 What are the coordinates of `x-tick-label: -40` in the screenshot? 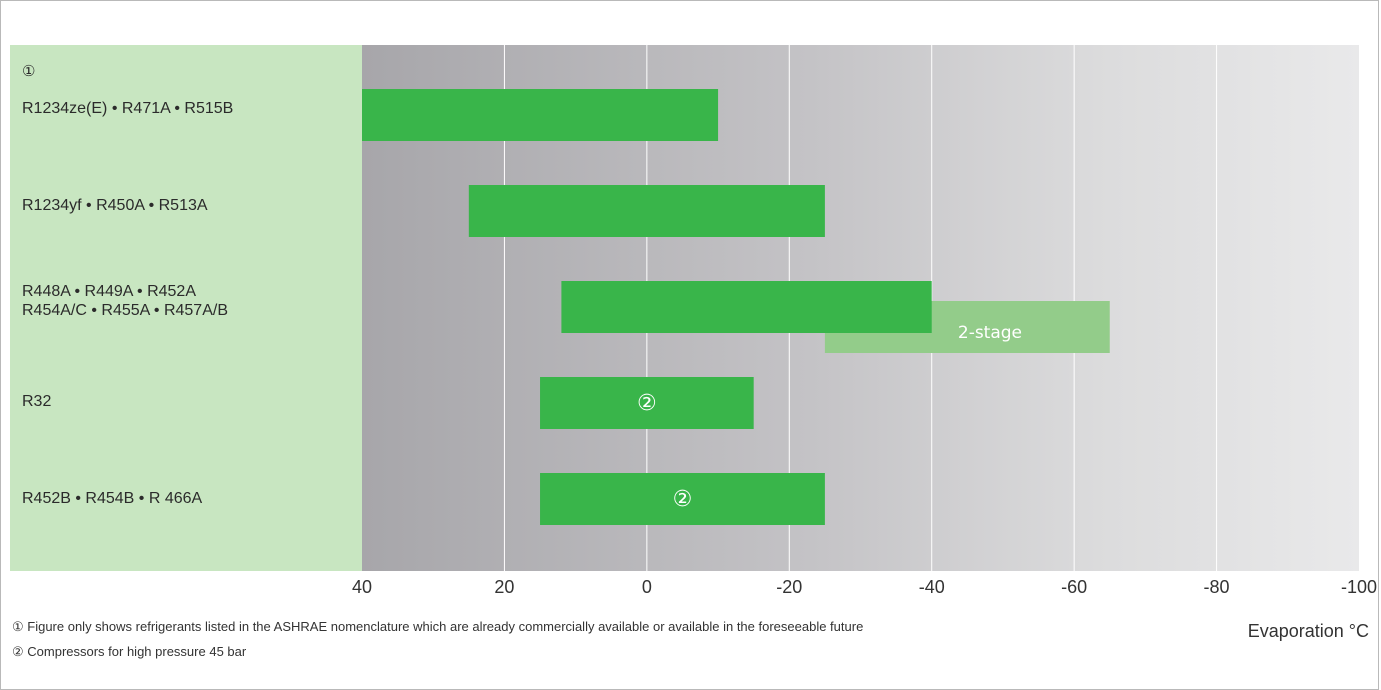 It's located at (931, 587).